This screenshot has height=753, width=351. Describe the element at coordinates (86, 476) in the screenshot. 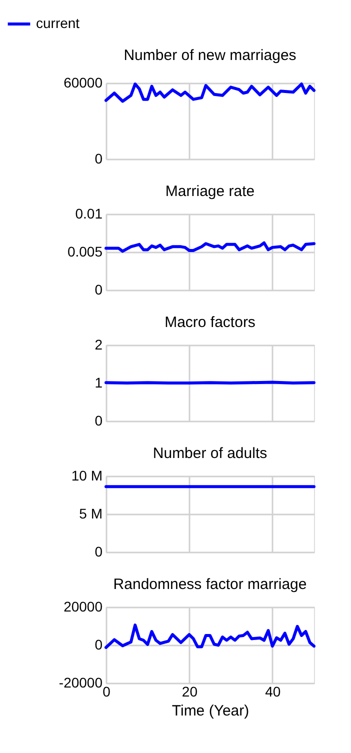

I see `y-tick-label: 10 M` at that location.